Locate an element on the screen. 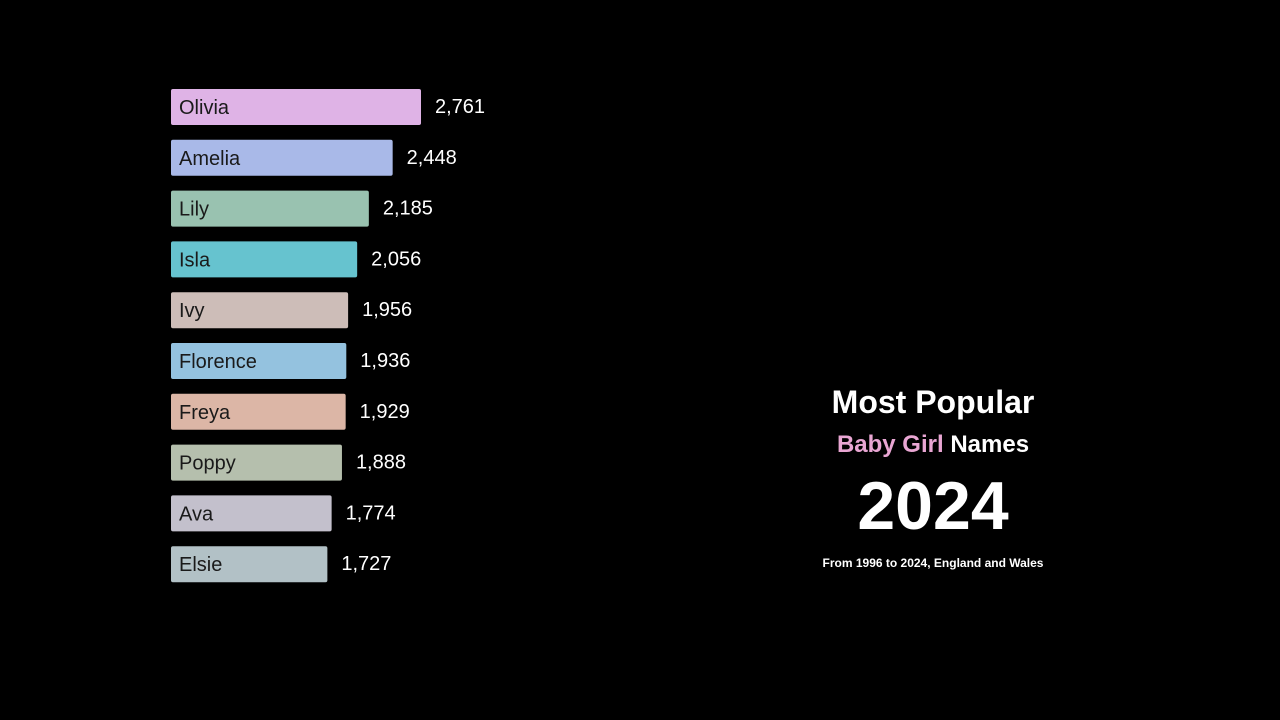 This screenshot has height=720, width=1280. bar-label-isla: Isla is located at coordinates (195, 260).